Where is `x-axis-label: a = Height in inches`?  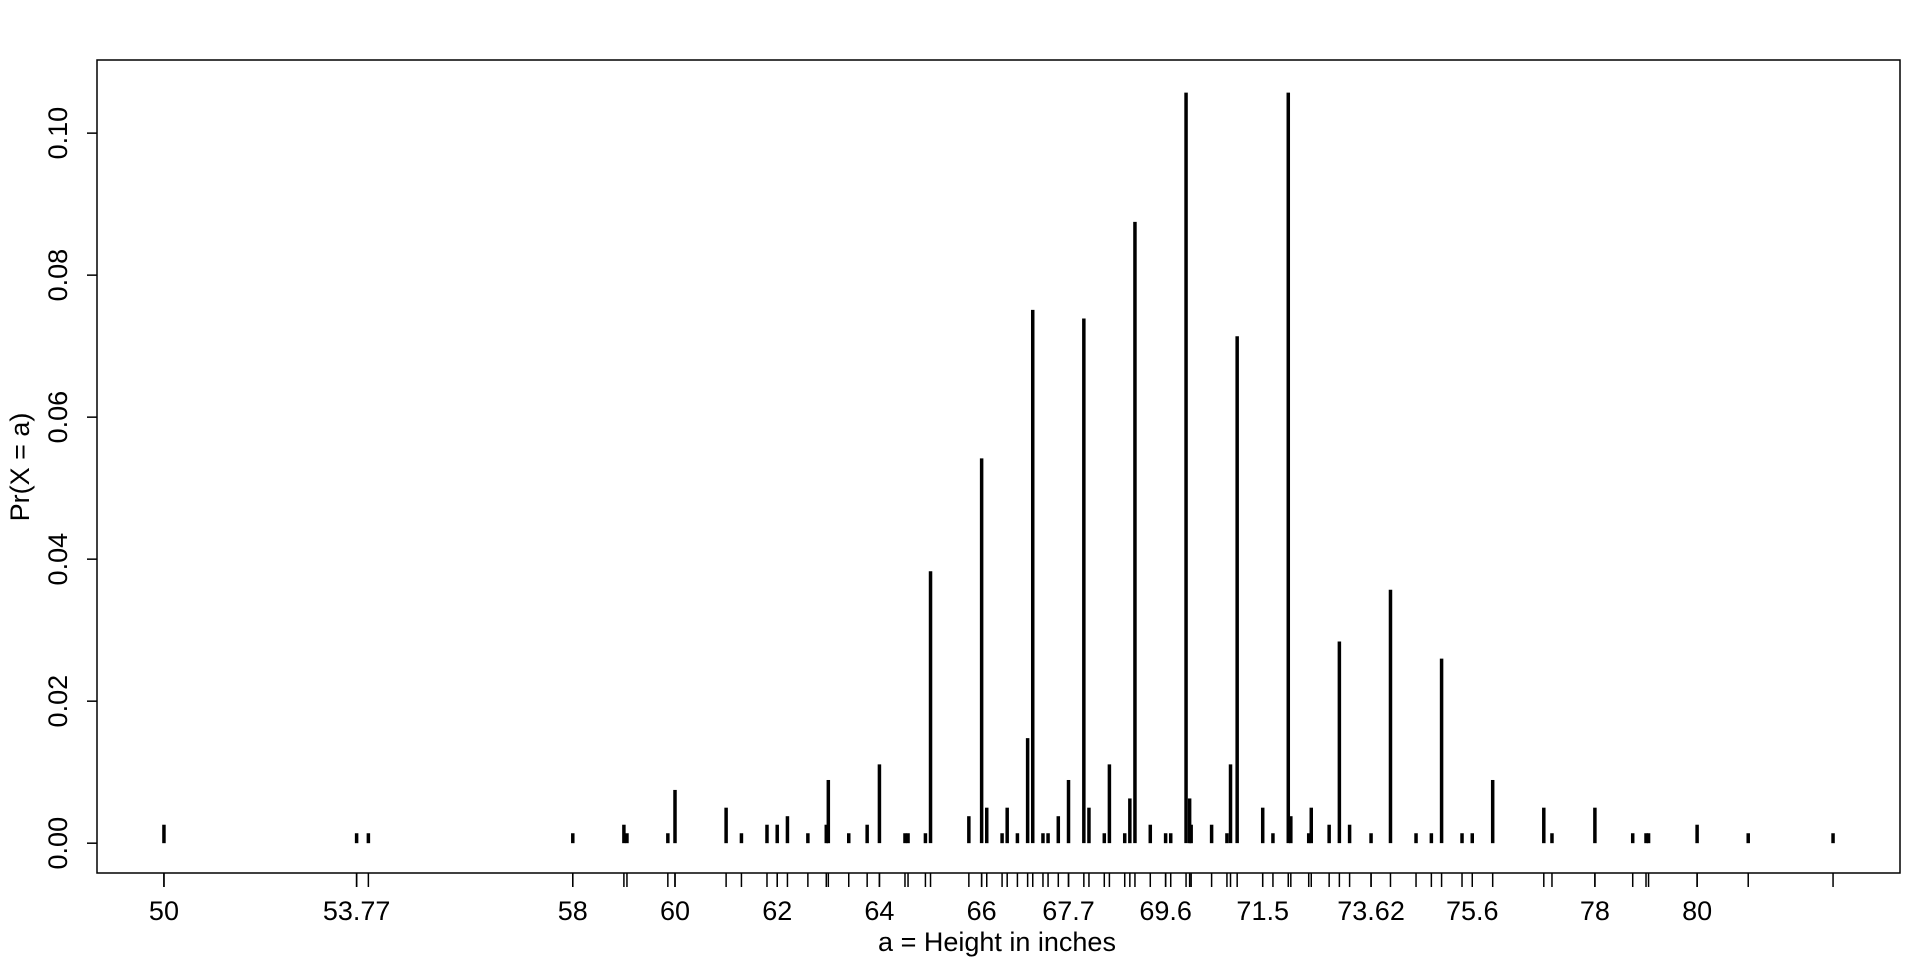 x-axis-label: a = Height in inches is located at coordinates (997, 942).